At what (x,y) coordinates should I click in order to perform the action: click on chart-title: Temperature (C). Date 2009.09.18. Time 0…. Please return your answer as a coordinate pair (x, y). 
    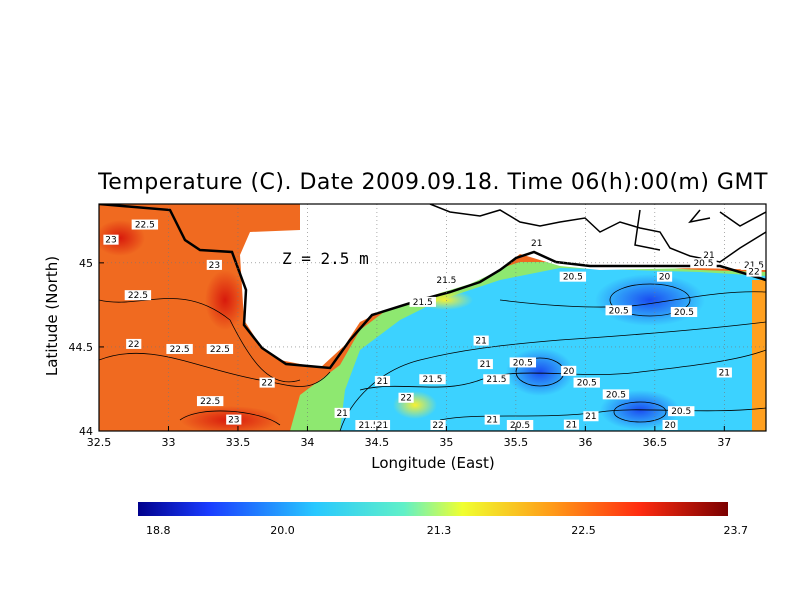
    Looking at the image, I should click on (433, 182).